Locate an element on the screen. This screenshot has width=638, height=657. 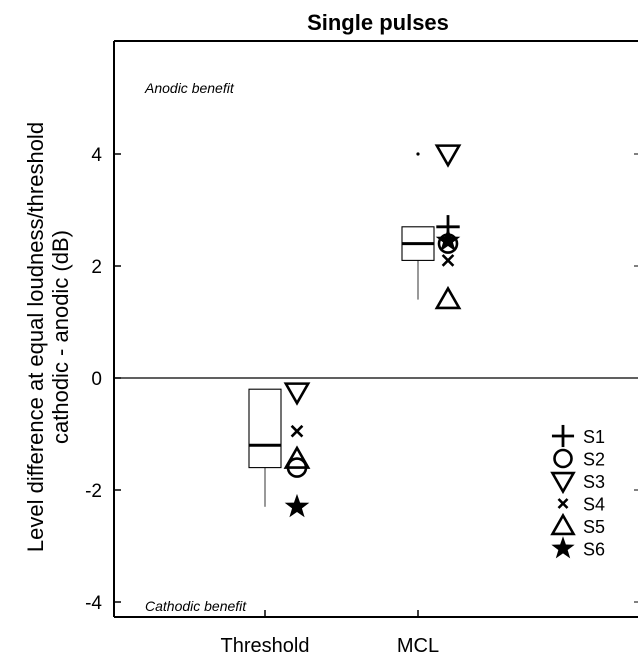
chart-title: Single pulses is located at coordinates (378, 22).